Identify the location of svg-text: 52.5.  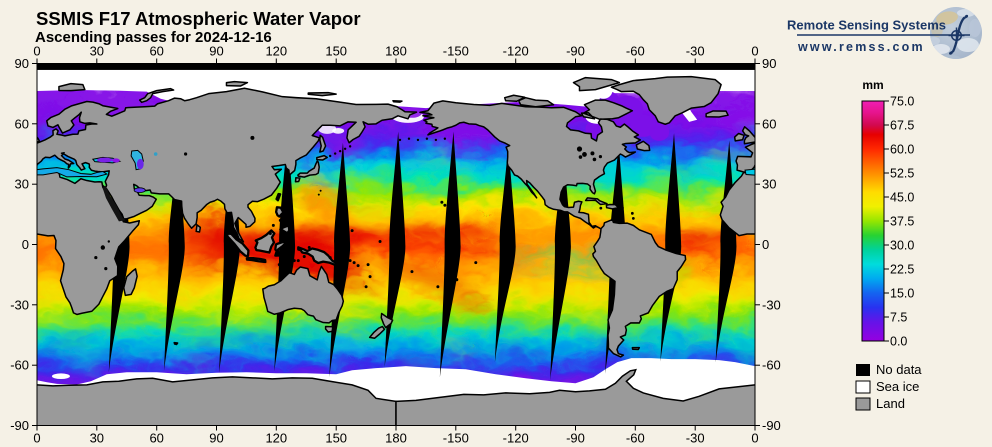
(902, 174).